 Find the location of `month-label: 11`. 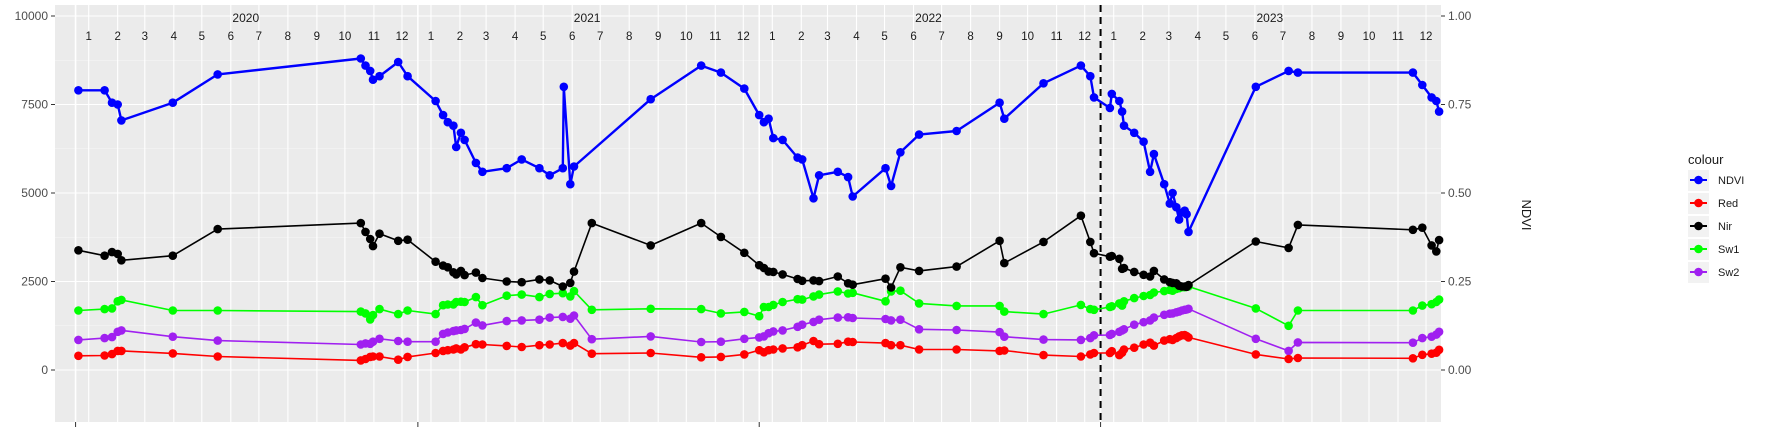

month-label: 11 is located at coordinates (1398, 37).